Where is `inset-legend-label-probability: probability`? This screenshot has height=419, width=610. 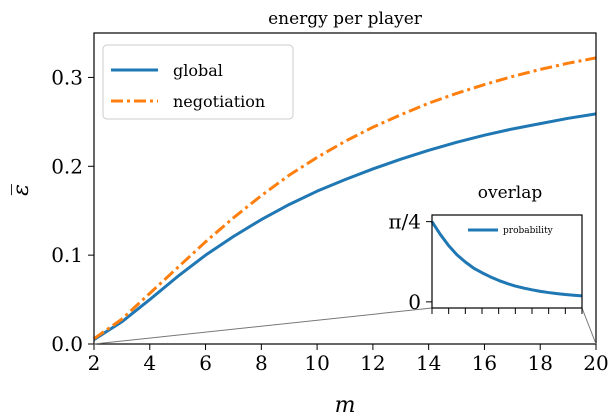
inset-legend-label-probability: probability is located at coordinates (528, 231).